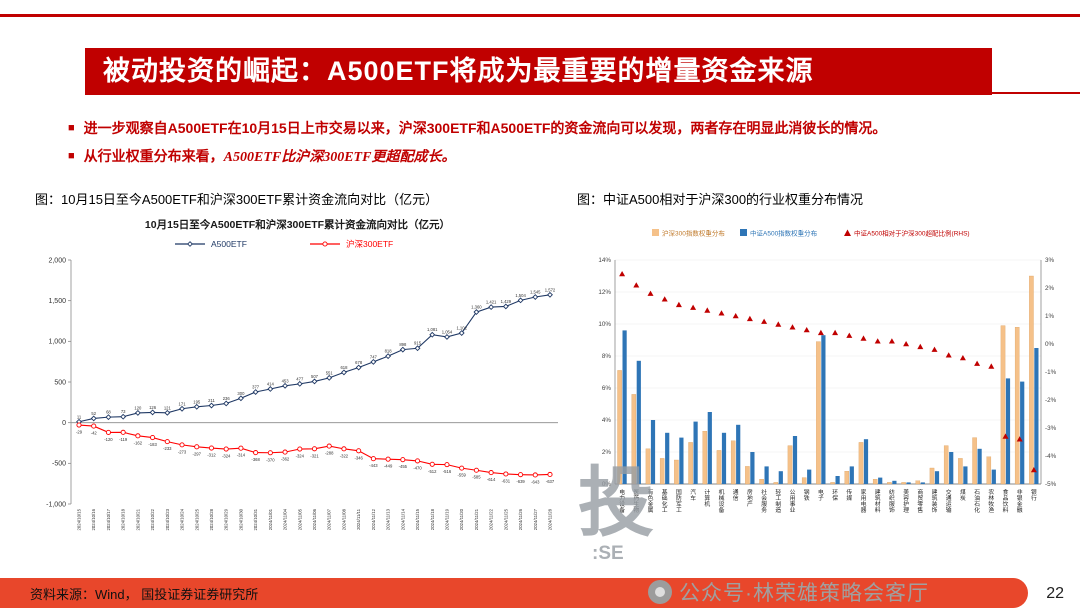  What do you see at coordinates (182, 451) in the screenshot?
I see `svg-text: -273` at bounding box center [182, 451].